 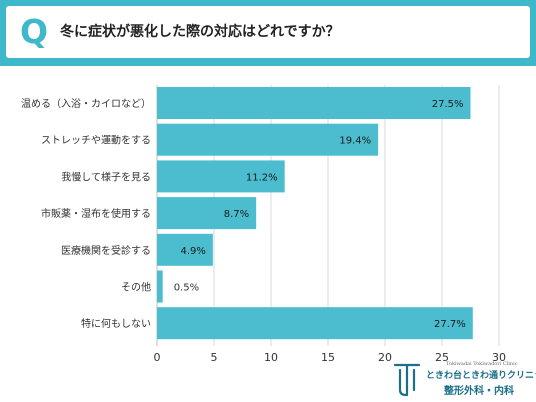 I want to click on clinic-department: 整形外科・内科, so click(x=479, y=391).